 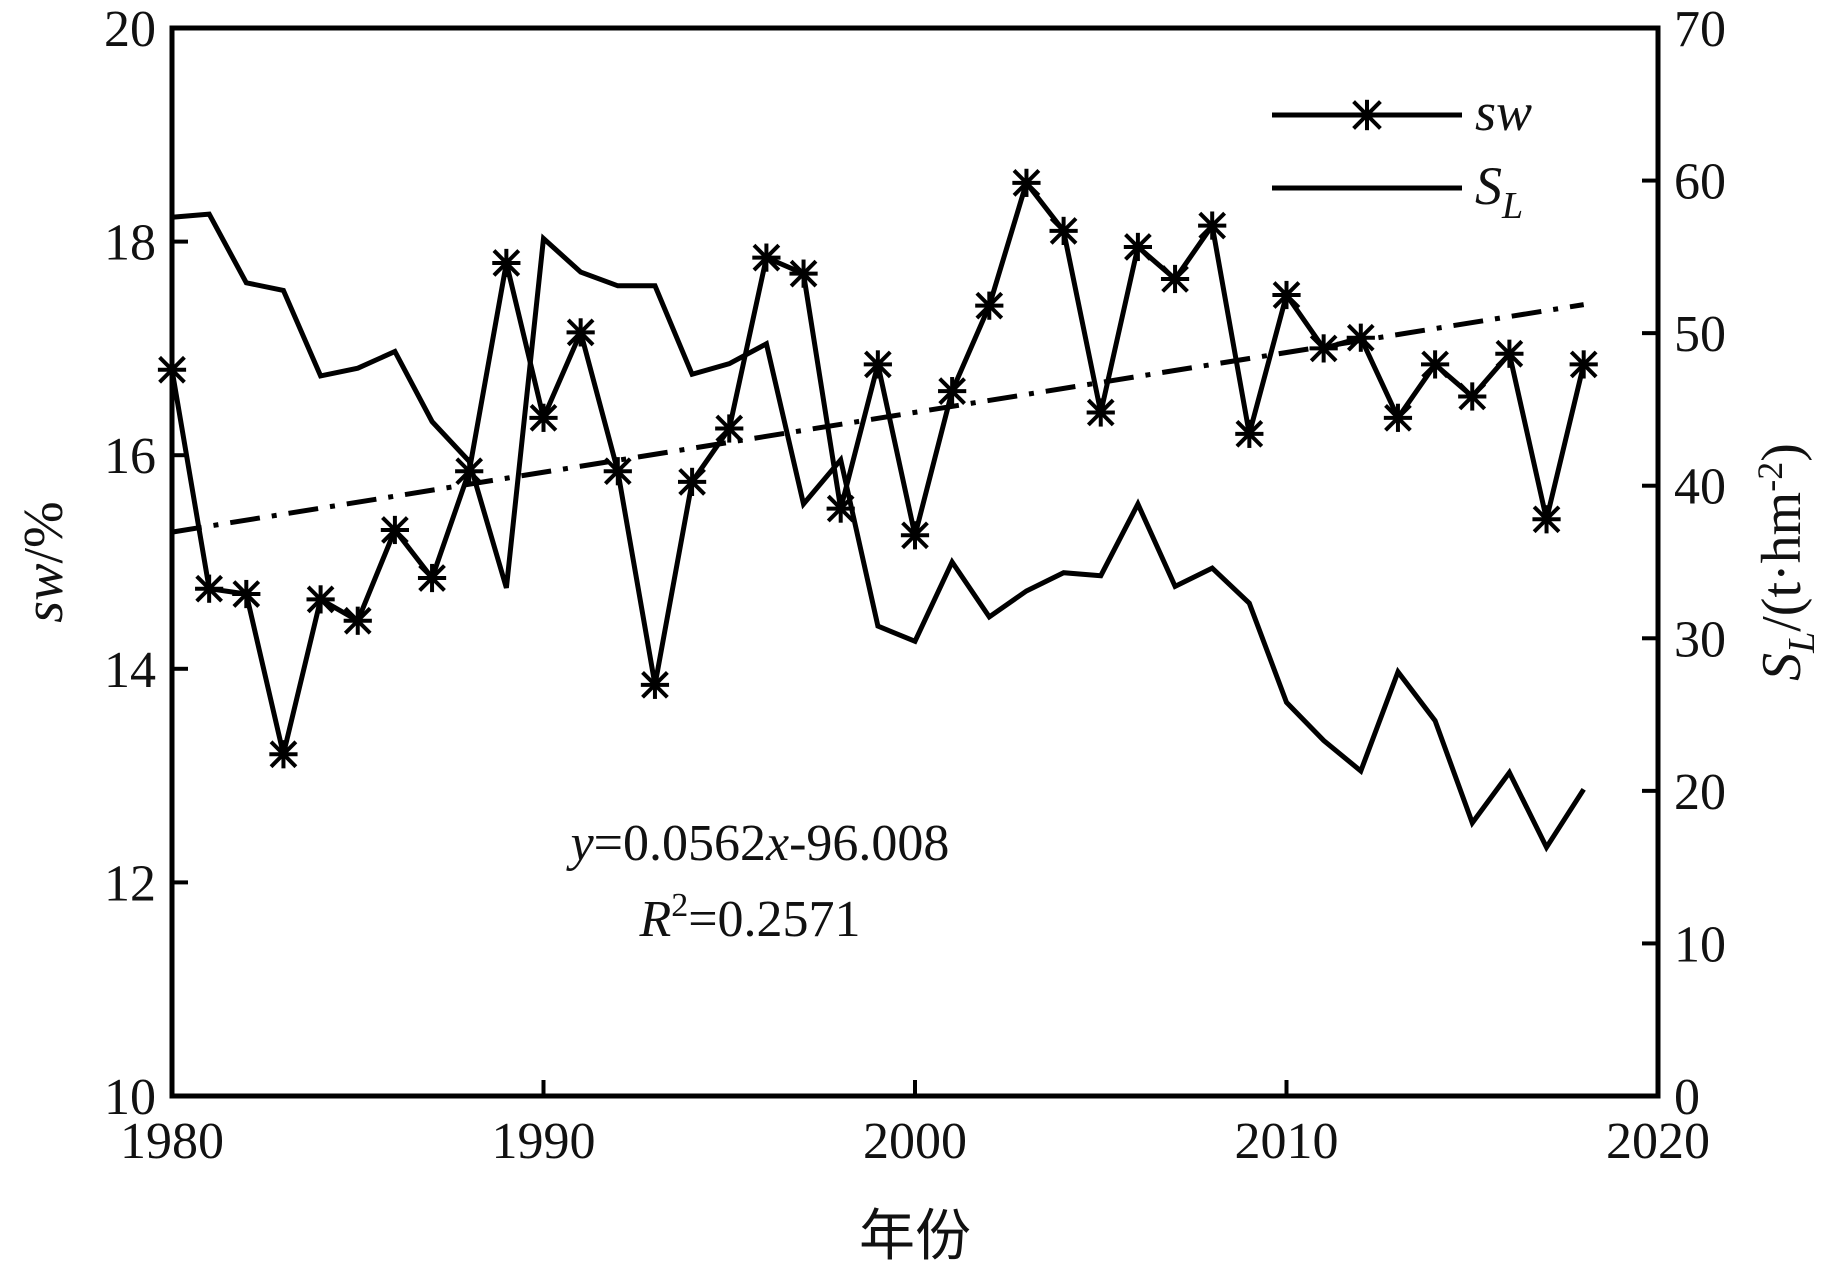 I want to click on r2-annotation: R2=0.2571, so click(x=749, y=917).